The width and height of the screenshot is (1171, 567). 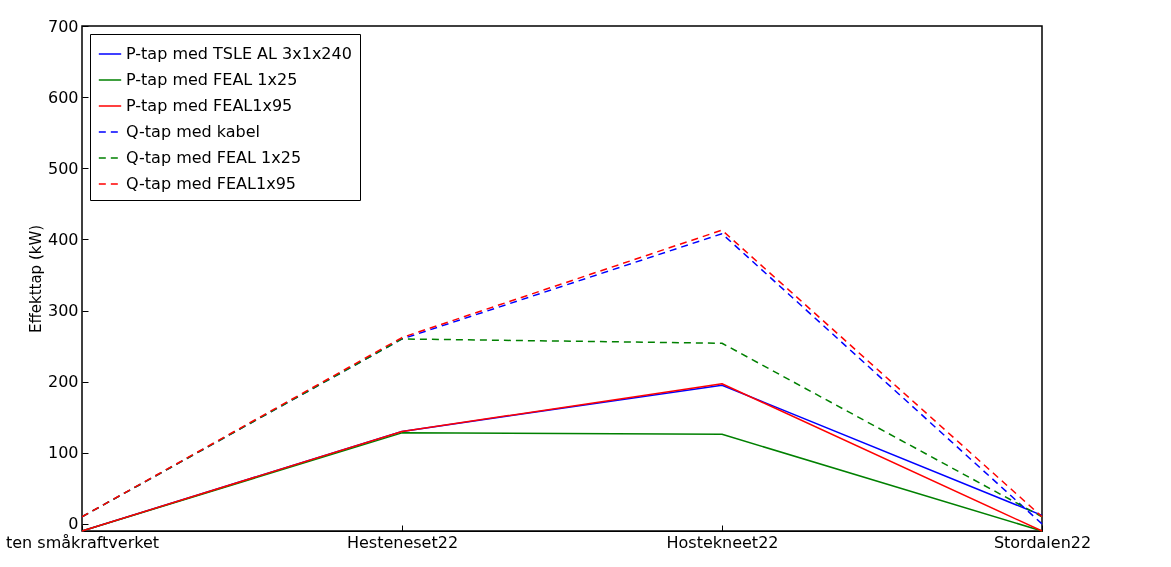 I want to click on legend-label: P-tap med FEAL1x95, so click(x=209, y=105).